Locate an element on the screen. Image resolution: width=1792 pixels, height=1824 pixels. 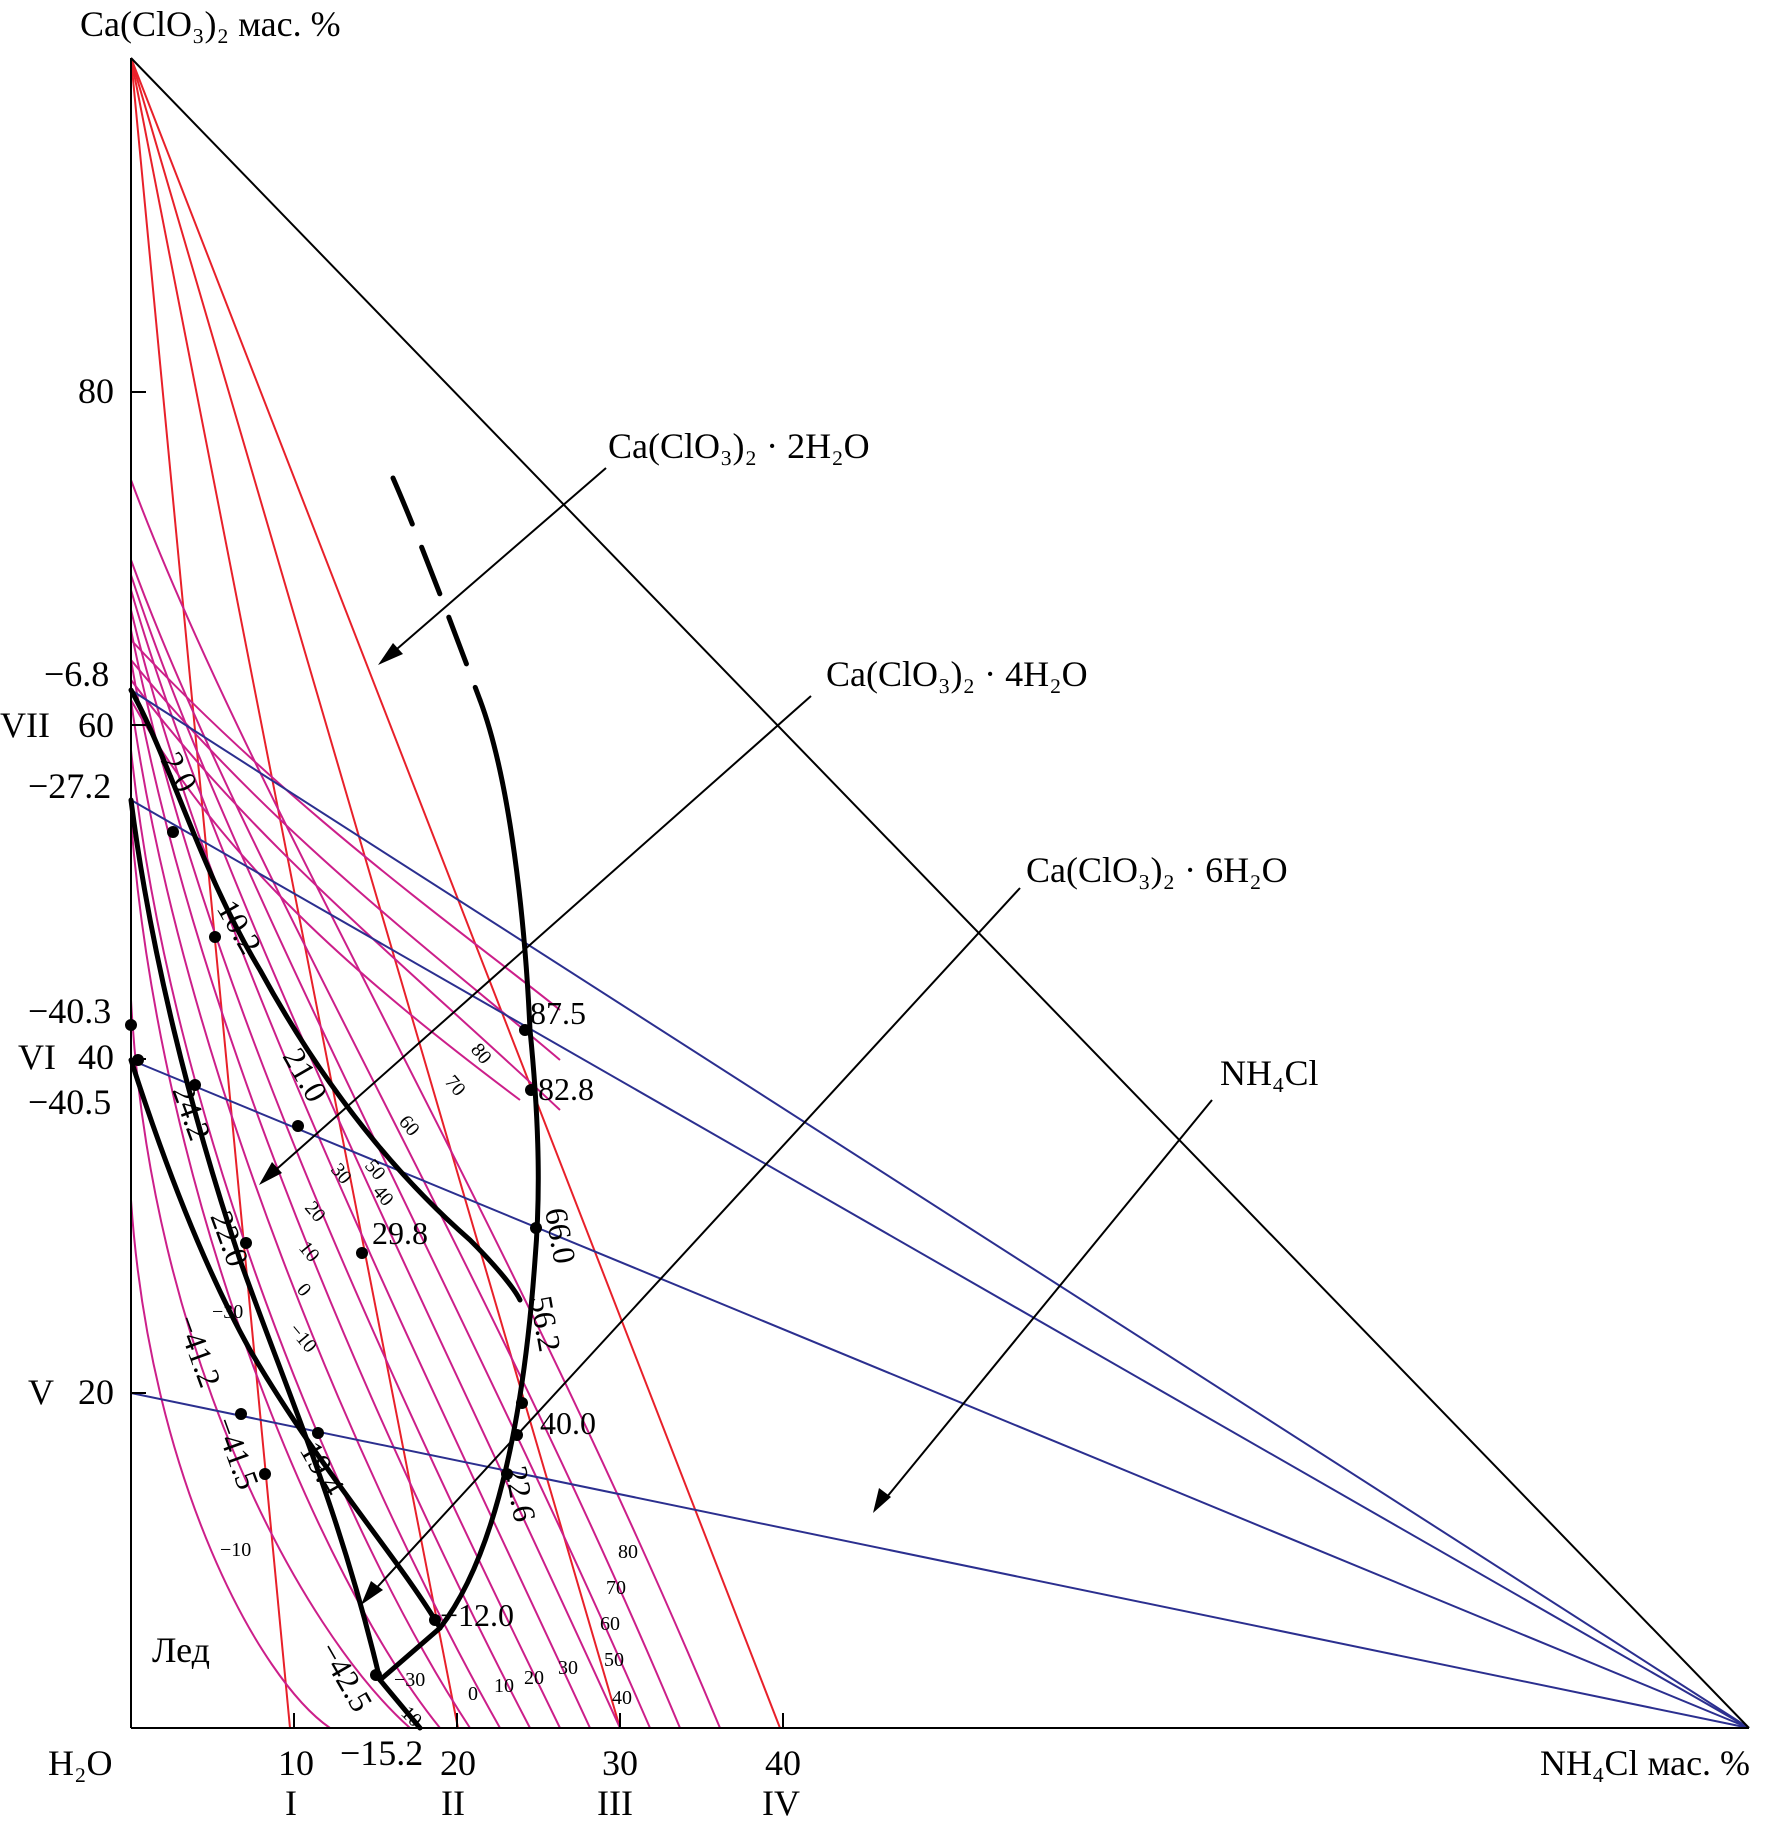
point-label: 87.5 is located at coordinates (558, 1013).